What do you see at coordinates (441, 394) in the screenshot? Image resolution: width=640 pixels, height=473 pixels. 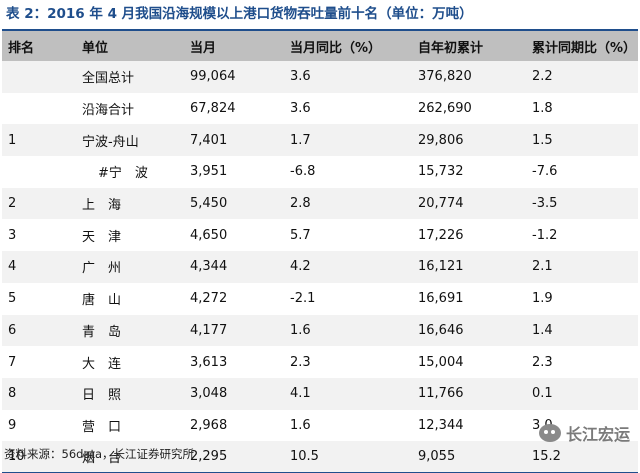 I see `cell-ytd: 11,766` at bounding box center [441, 394].